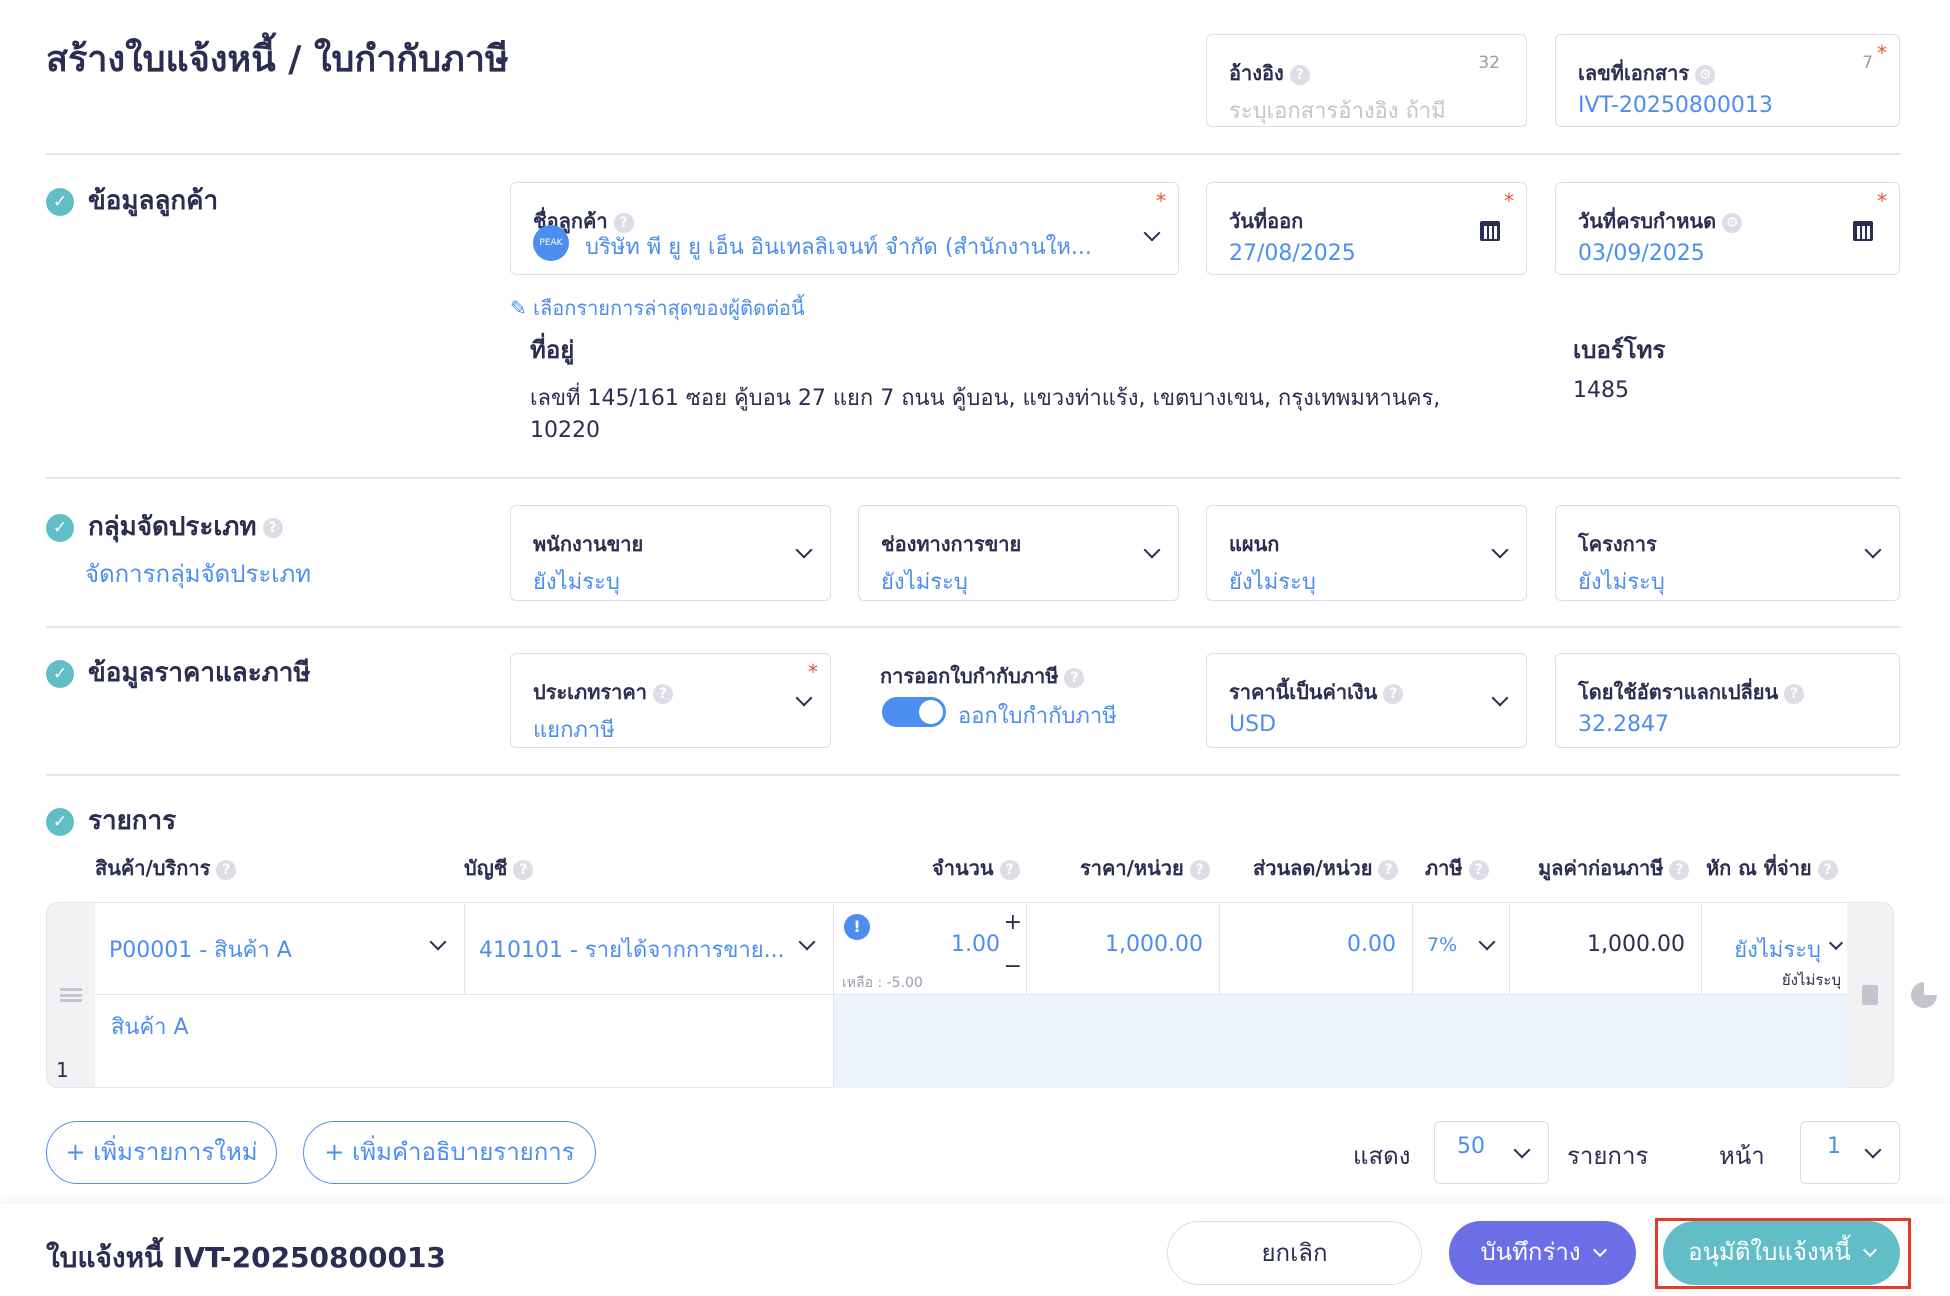 This screenshot has height=1296, width=1950. Describe the element at coordinates (1366, 553) in the screenshot. I see `department-select: แผนก ยังไม่ระบุ` at that location.